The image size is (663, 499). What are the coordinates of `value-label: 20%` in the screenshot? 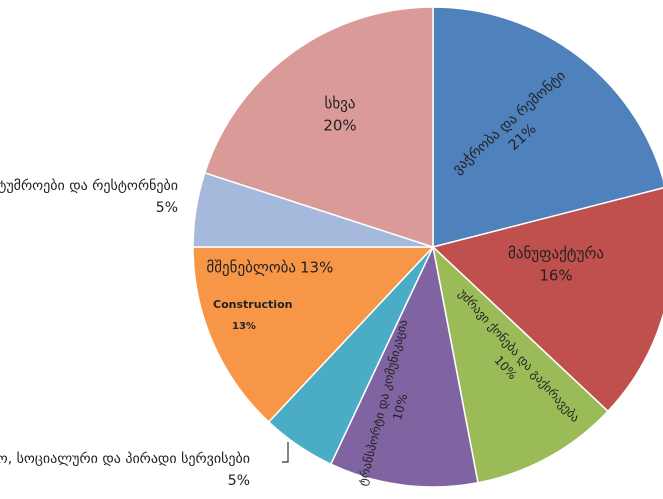 It's located at (339, 126).